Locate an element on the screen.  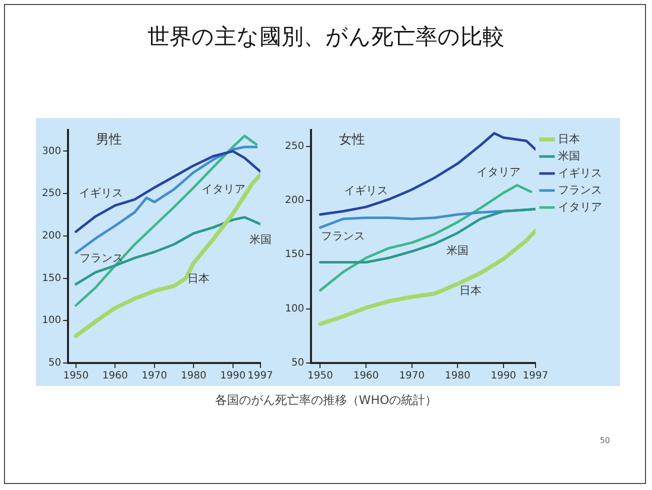
chart-title: 男性 is located at coordinates (109, 140).